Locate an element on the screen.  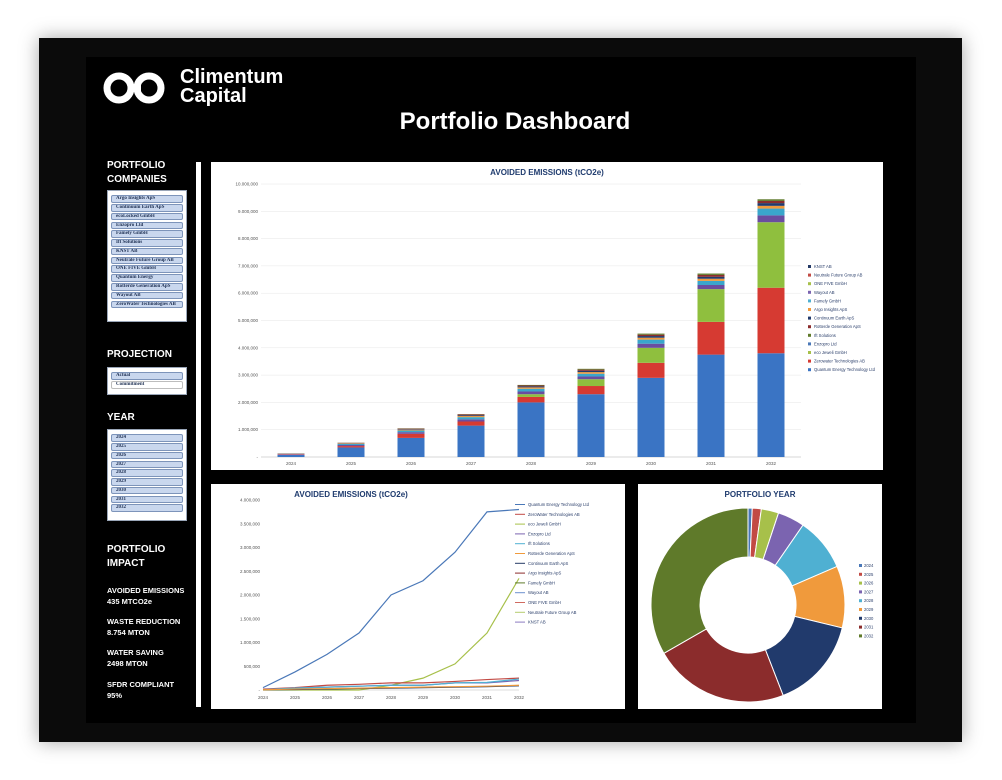
y-tick-label: 8.000,000 is located at coordinates (248, 238).